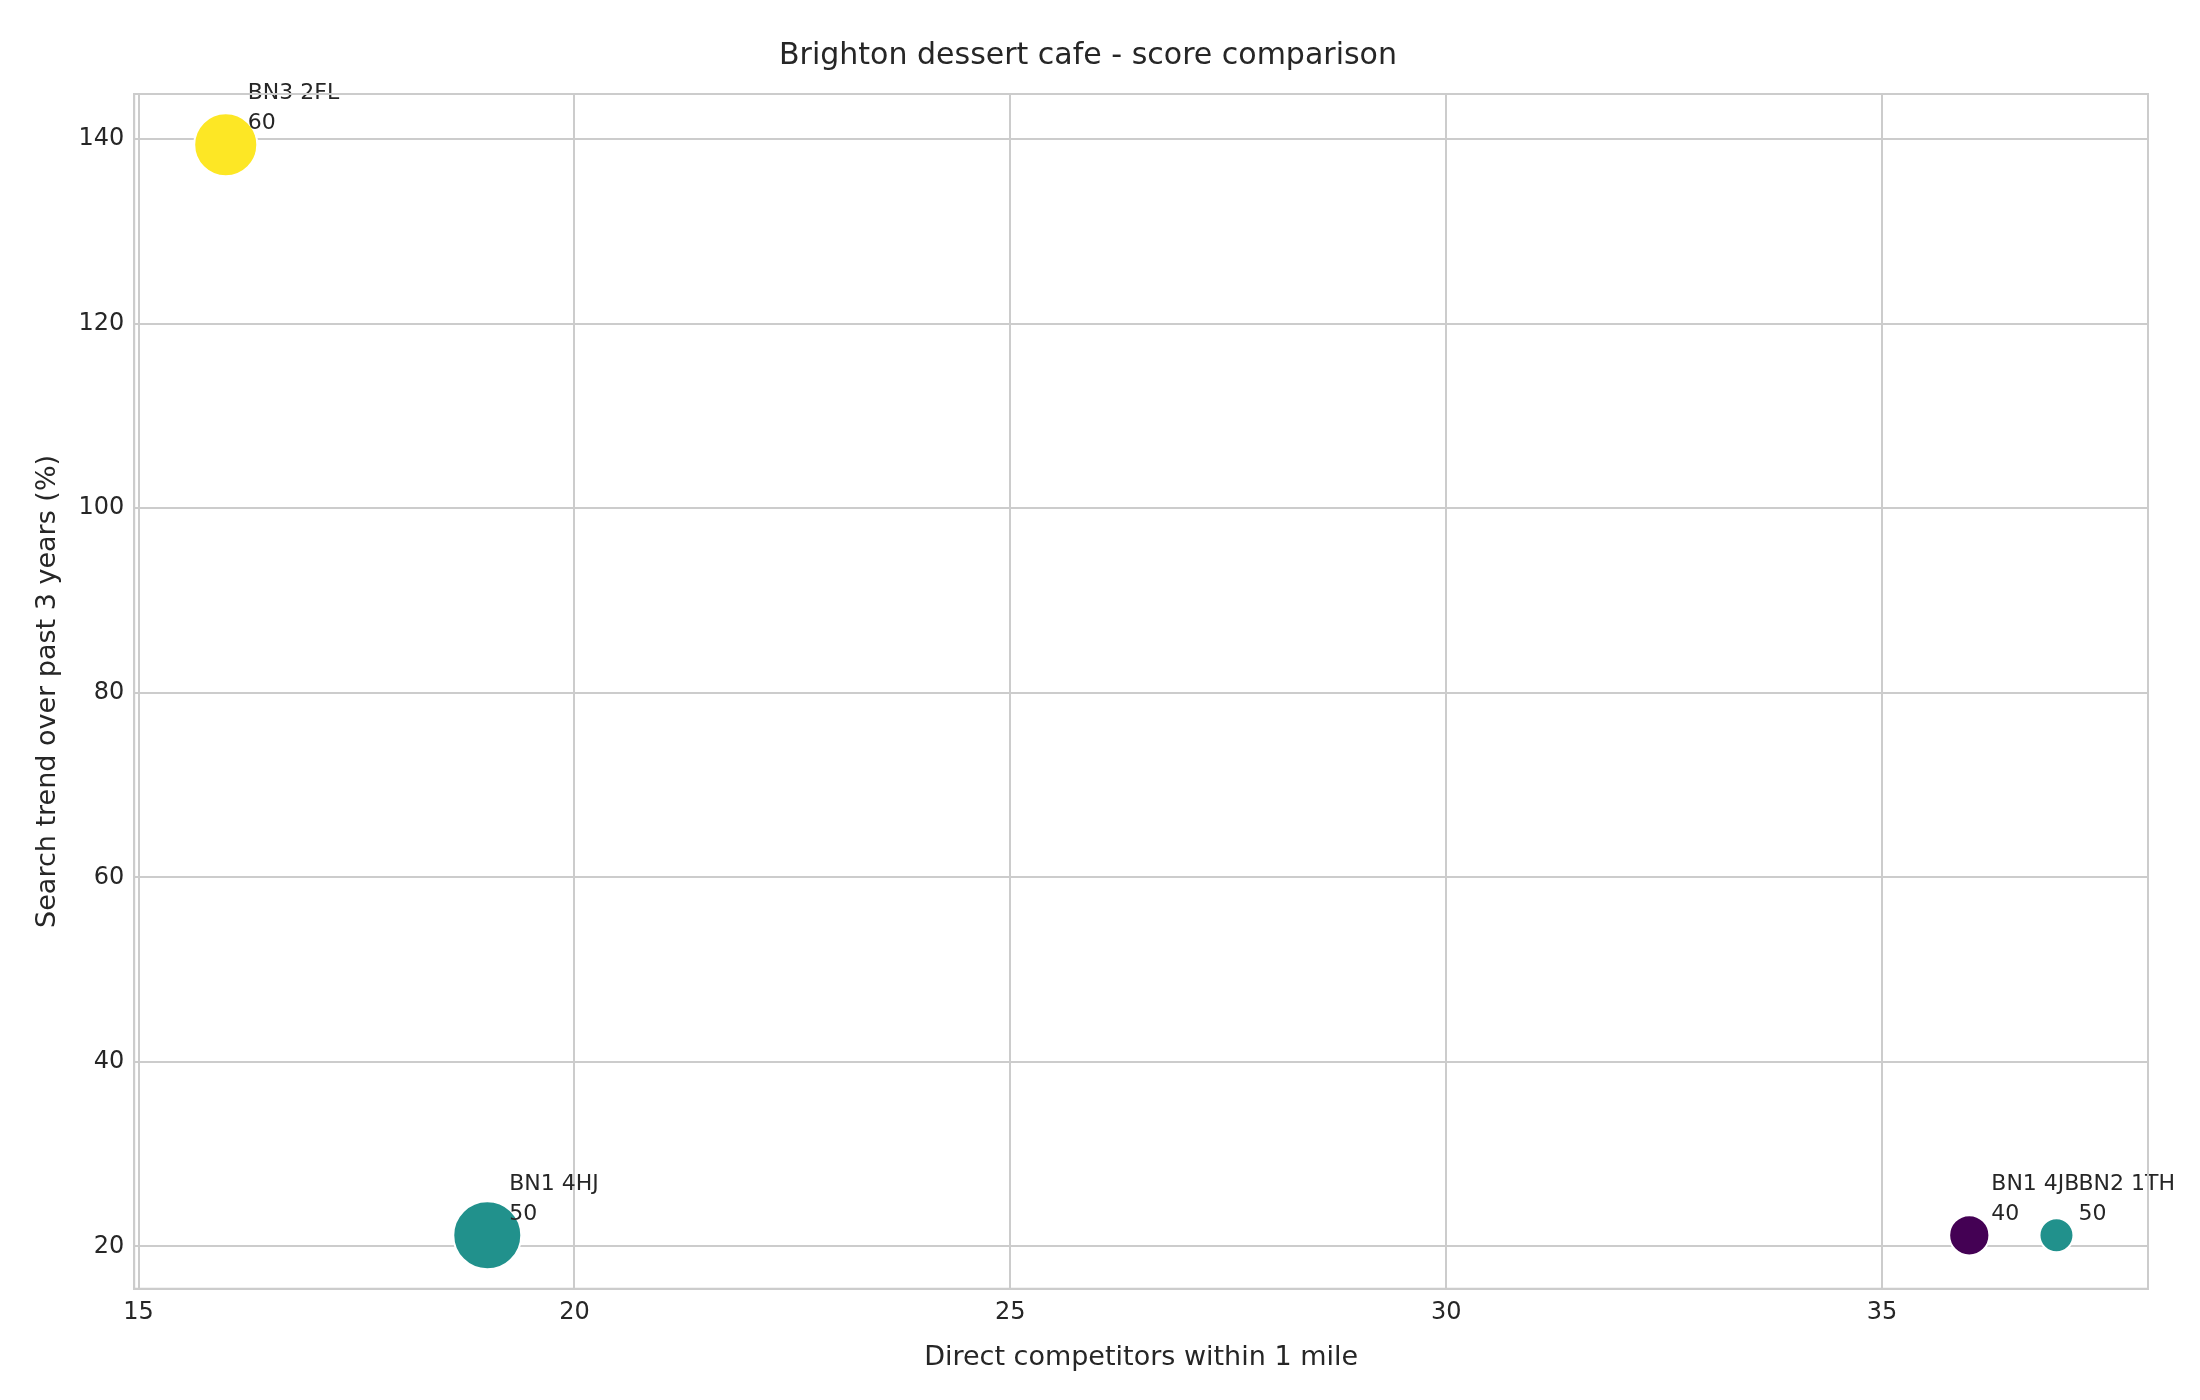 The image size is (2200, 1400). Describe the element at coordinates (109, 1060) in the screenshot. I see `y-tick-label: 40` at that location.